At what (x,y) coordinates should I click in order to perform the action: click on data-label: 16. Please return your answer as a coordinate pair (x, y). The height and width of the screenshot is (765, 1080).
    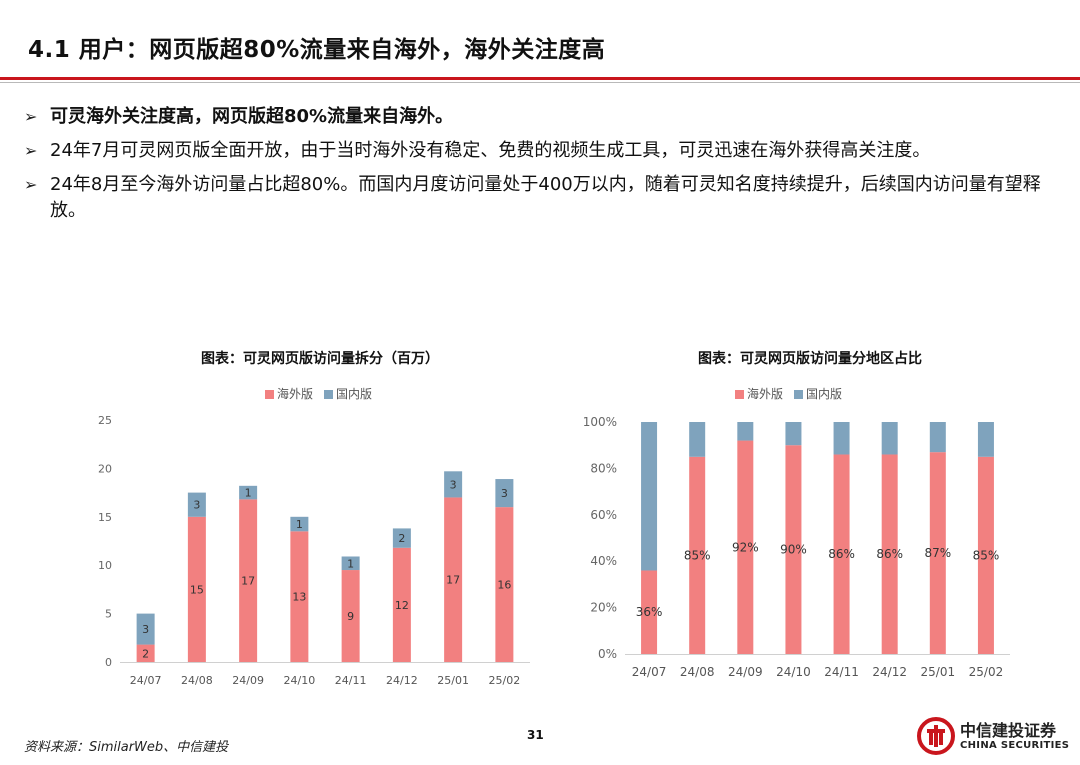
    Looking at the image, I should click on (504, 585).